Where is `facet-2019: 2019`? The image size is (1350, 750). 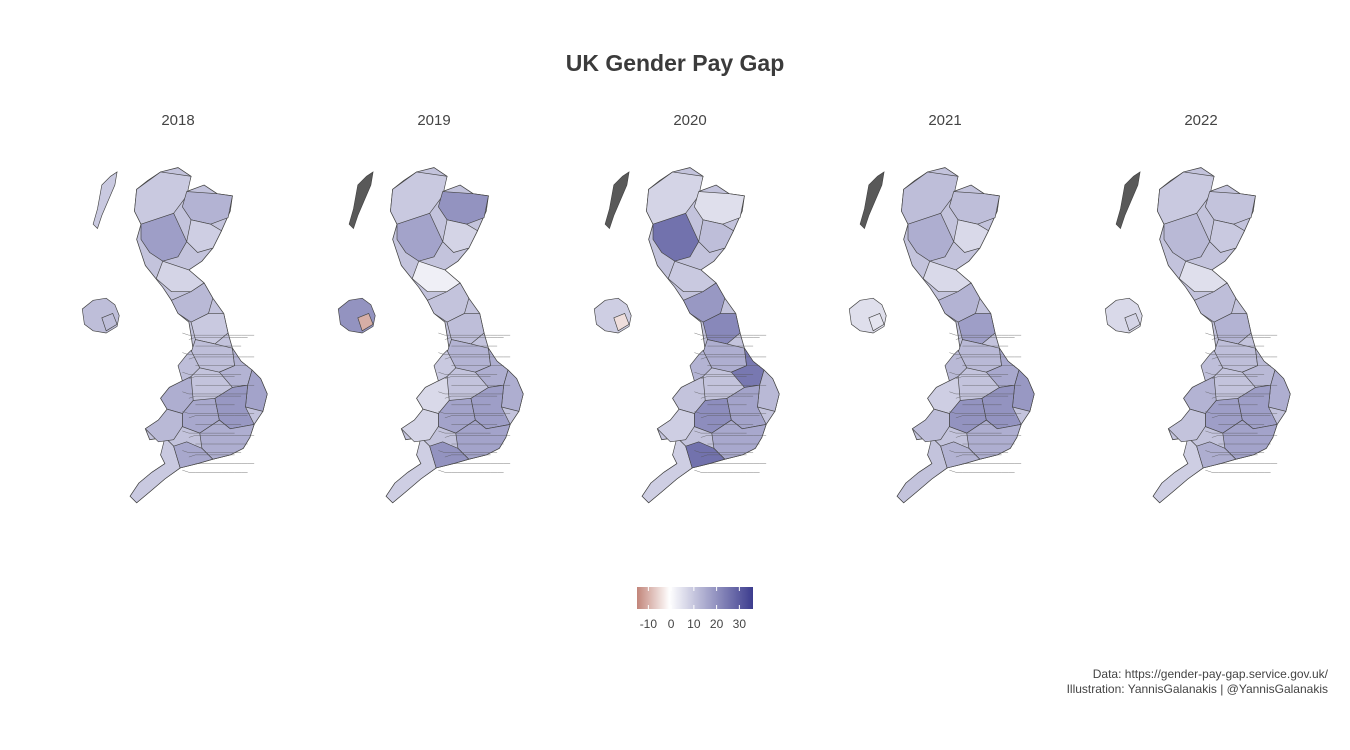 facet-2019: 2019 is located at coordinates (434, 318).